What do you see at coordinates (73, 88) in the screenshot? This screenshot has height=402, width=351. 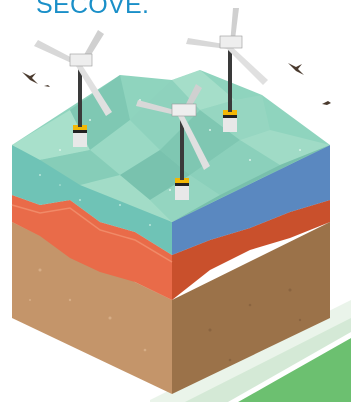 I see `wind-turbine-left` at bounding box center [73, 88].